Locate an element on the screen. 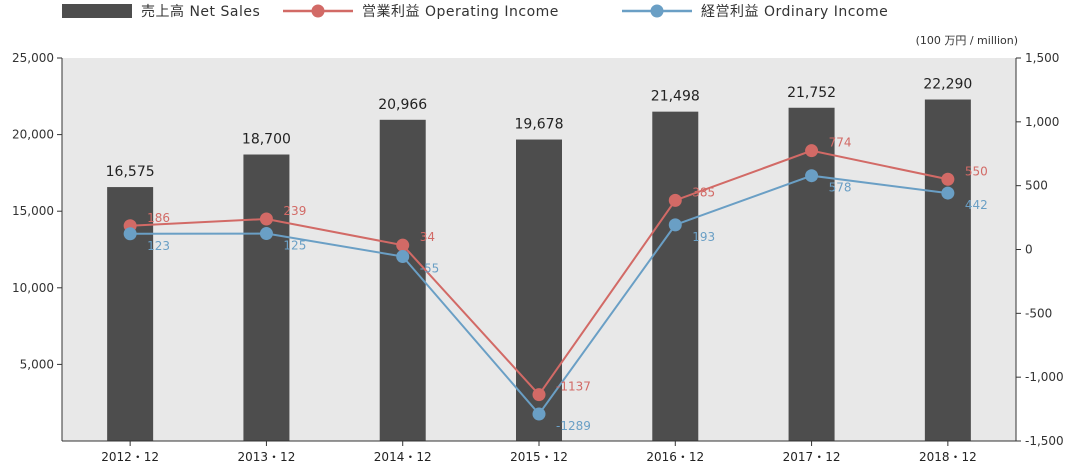 The height and width of the screenshot is (468, 1080). left-axis-ticks: 5,000 10,000 15,000 20,000 25,000 is located at coordinates (37, 211).